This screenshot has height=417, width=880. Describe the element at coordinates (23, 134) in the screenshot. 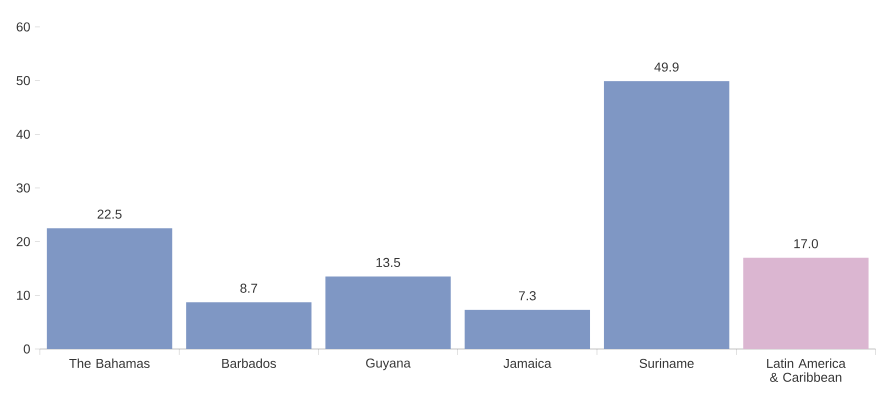

I see `y-tick-label: 40` at that location.